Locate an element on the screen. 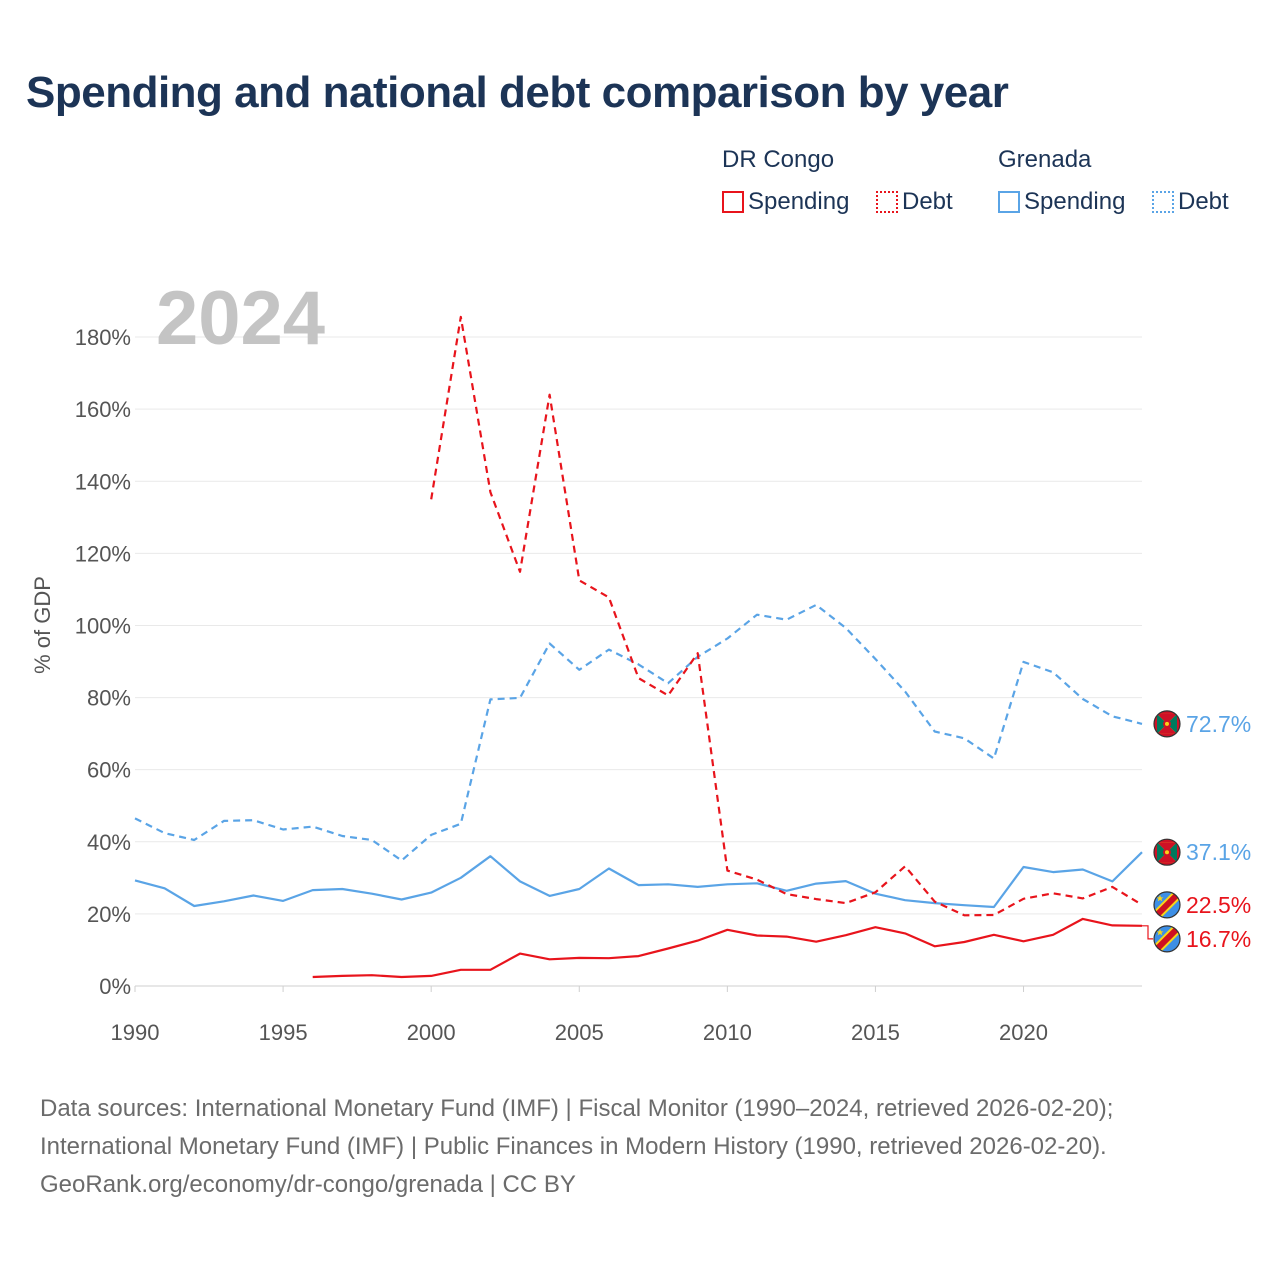 This screenshot has width=1280, height=1280. end-value-label: 22.5% is located at coordinates (1218, 905).